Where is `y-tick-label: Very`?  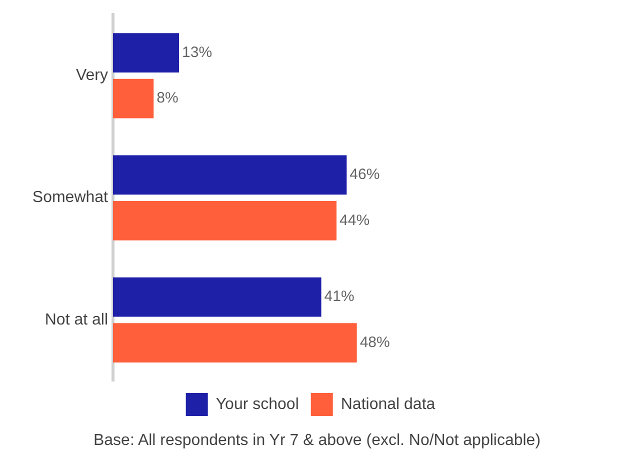
y-tick-label: Very is located at coordinates (92, 75).